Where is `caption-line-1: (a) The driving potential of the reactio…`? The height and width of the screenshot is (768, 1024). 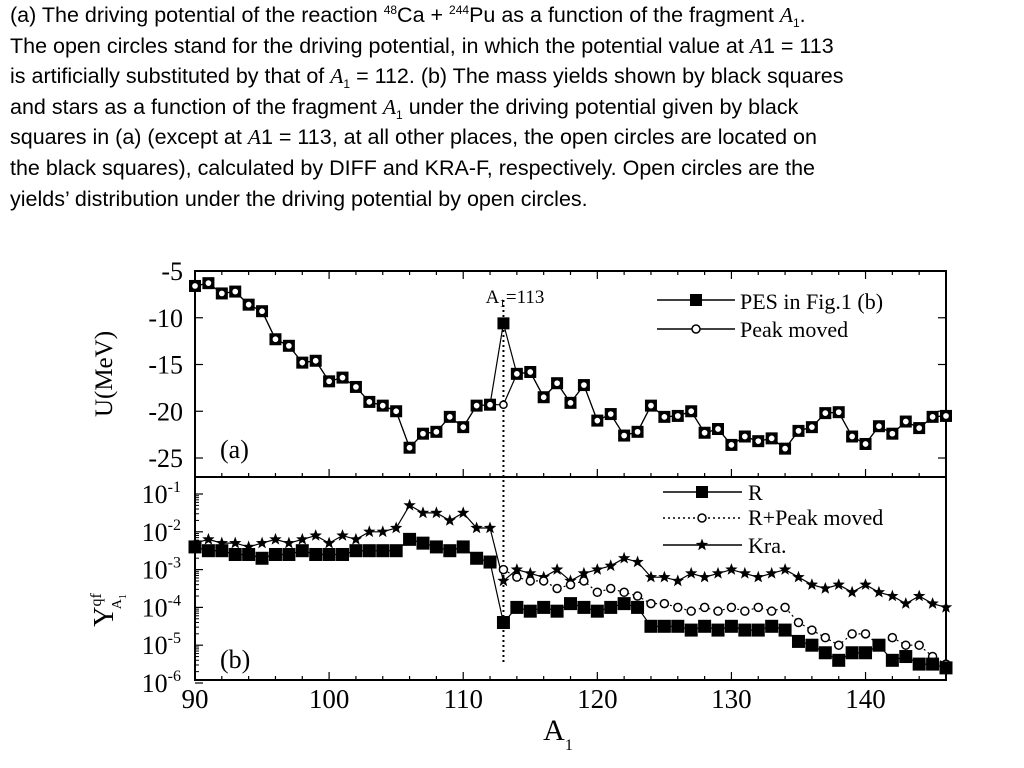 caption-line-1: (a) The driving potential of the reactio… is located at coordinates (512, 15).